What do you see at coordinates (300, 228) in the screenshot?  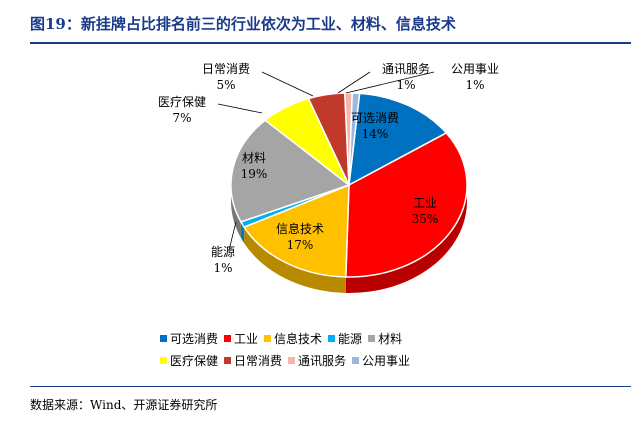 I see `slice-label-2: 信息技术` at bounding box center [300, 228].